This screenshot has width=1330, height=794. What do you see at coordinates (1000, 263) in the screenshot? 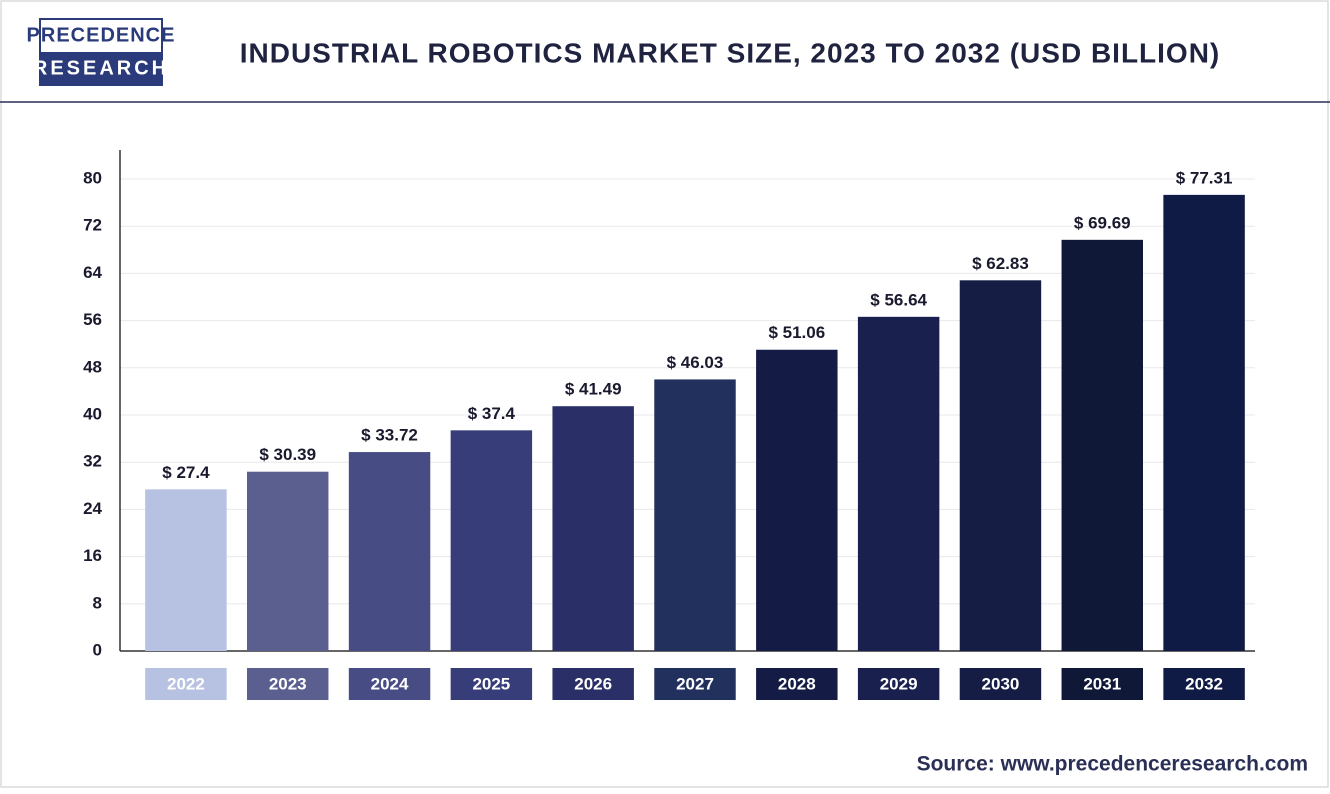
I see `value-label: $ 62.83` at bounding box center [1000, 263].